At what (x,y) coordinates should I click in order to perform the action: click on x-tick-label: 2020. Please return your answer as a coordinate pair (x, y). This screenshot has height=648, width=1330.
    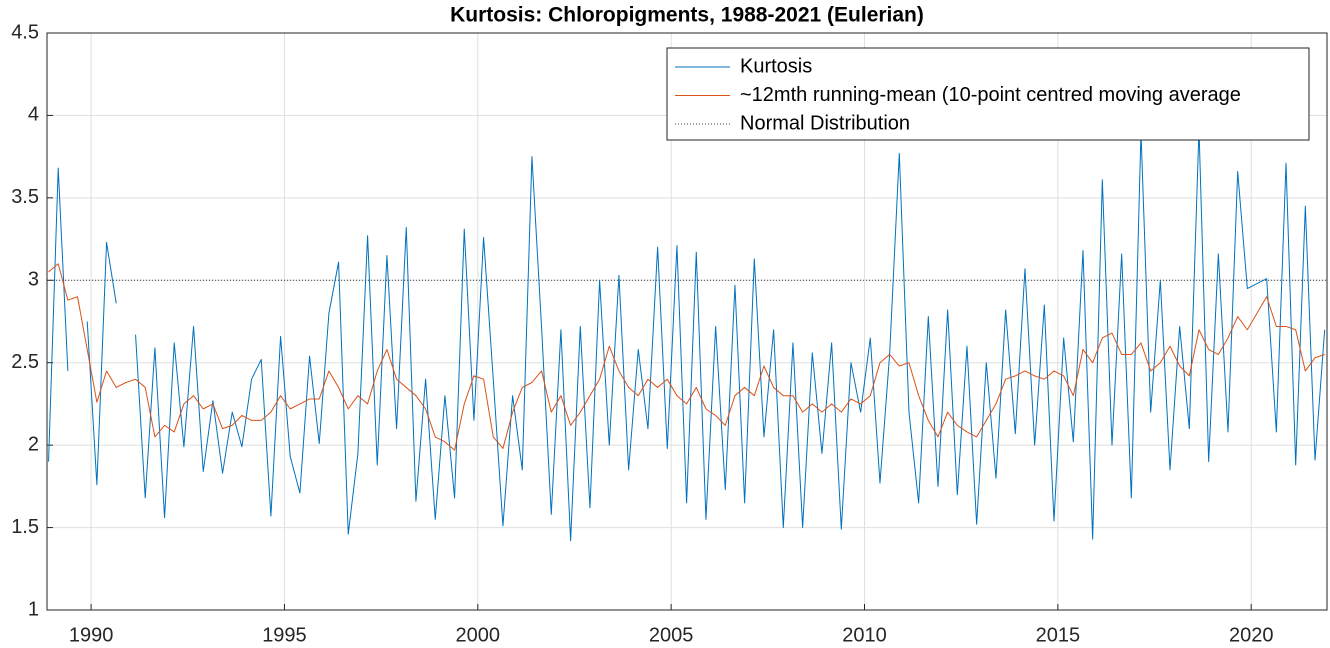
    Looking at the image, I should click on (1251, 635).